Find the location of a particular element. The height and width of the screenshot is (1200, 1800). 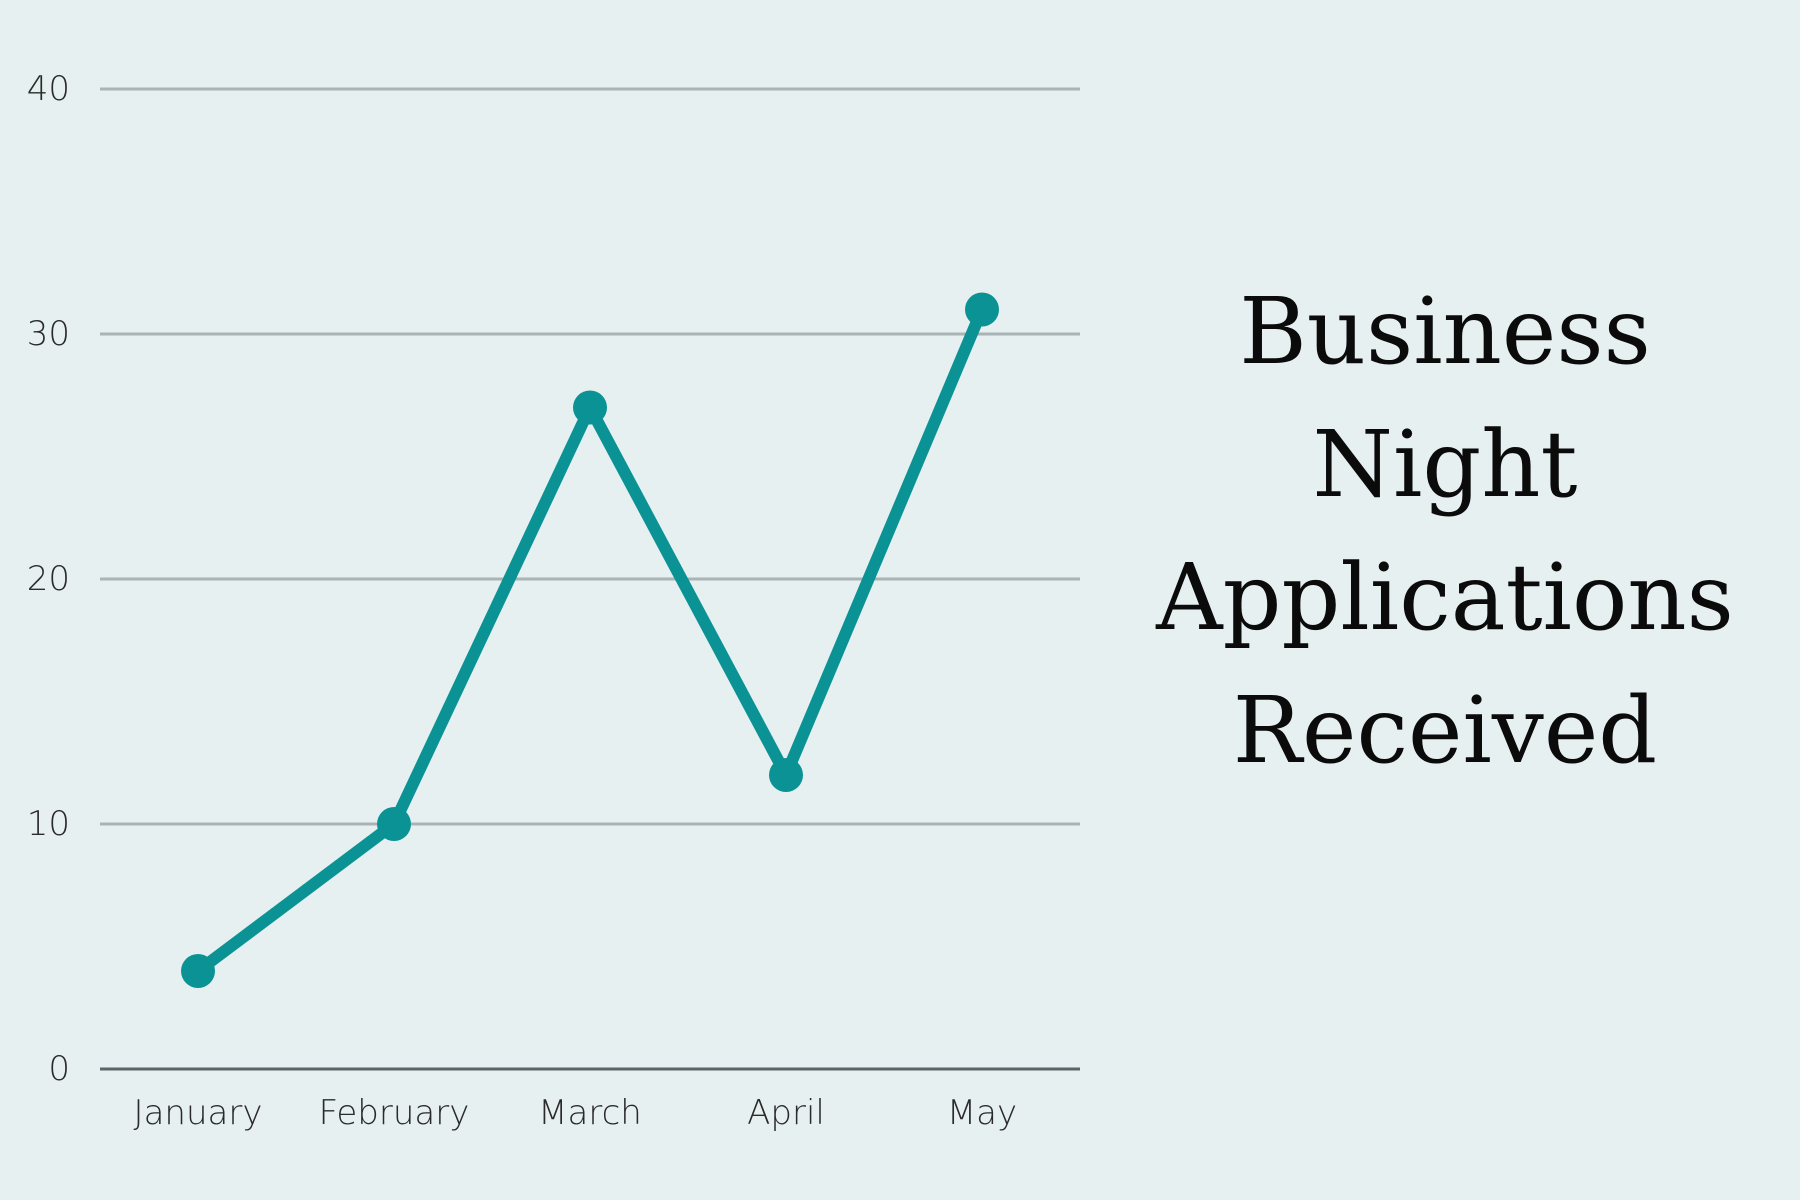

x-tick-label: January is located at coordinates (198, 1113).